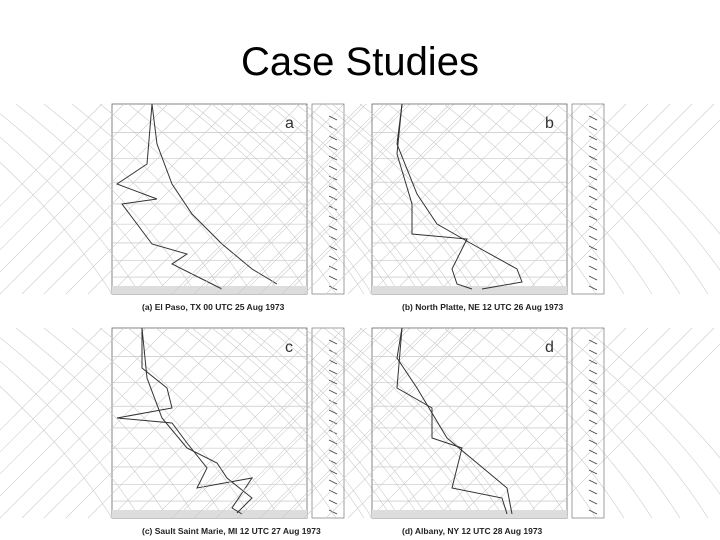 The height and width of the screenshot is (540, 720). Describe the element at coordinates (289, 347) in the screenshot. I see `panel-letter: c` at that location.